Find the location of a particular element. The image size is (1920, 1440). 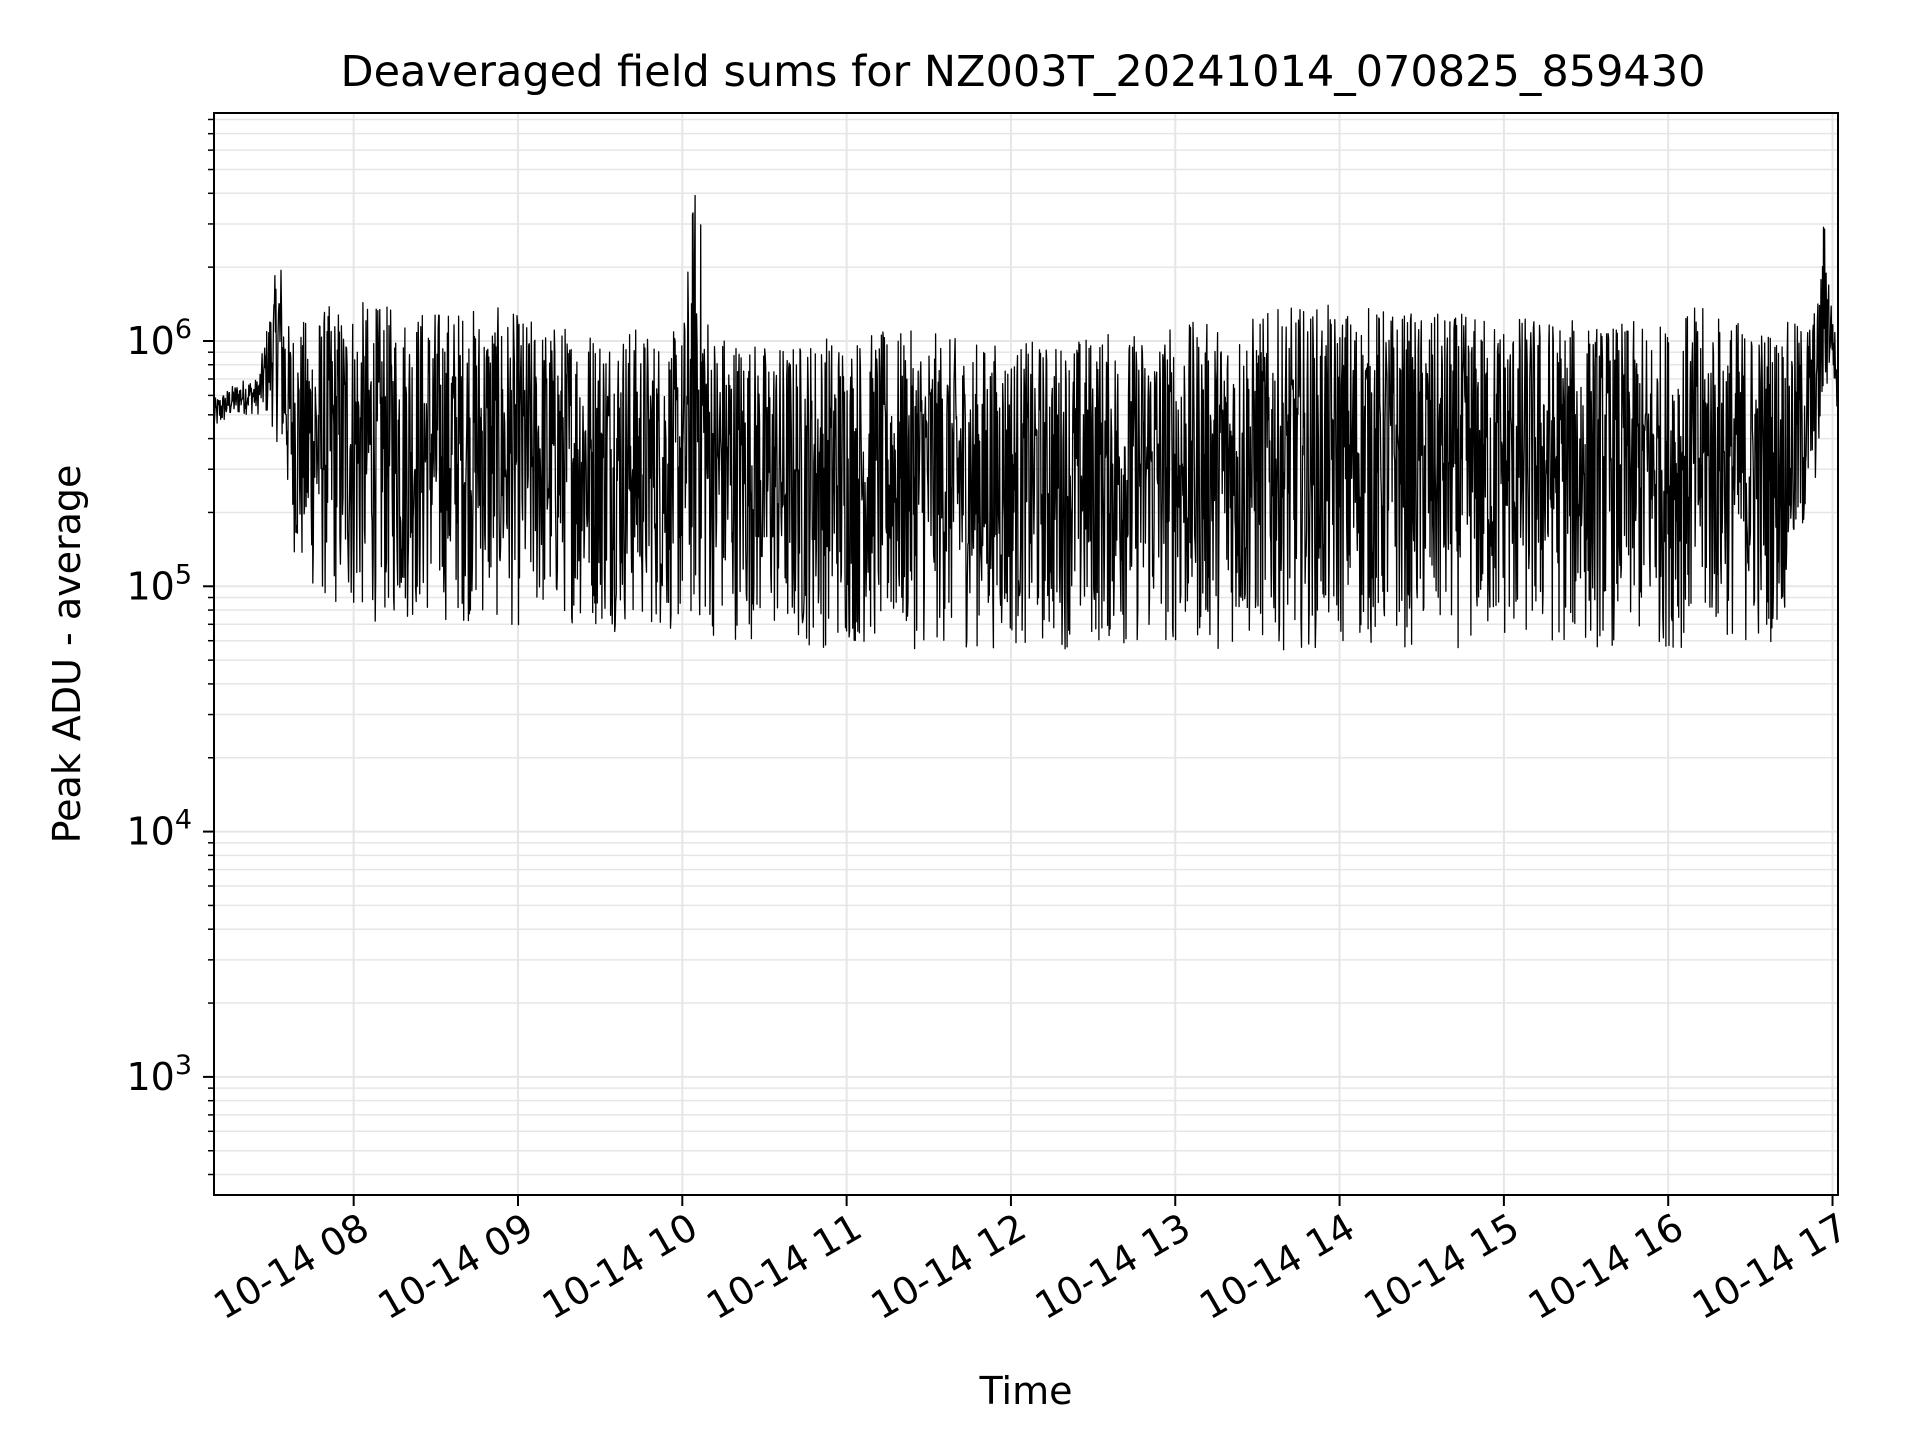

x-tick-label: 10-14 08 is located at coordinates (291, 1267).